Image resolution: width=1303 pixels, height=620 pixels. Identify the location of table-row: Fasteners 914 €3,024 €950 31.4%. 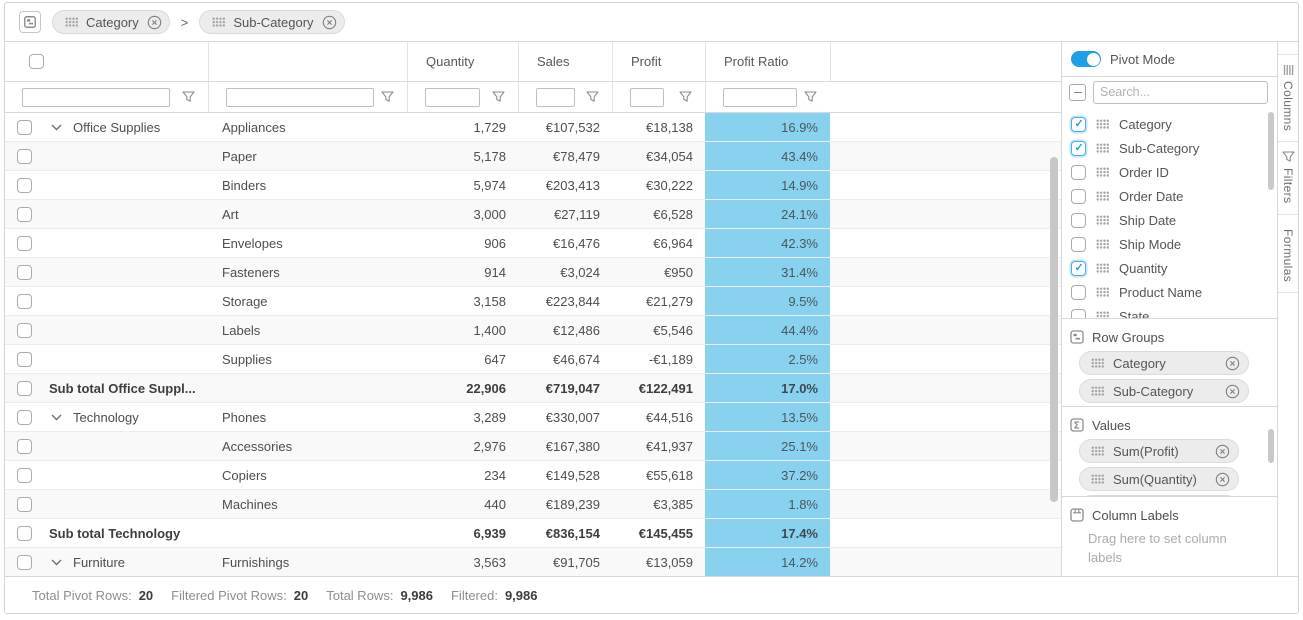
(533, 272).